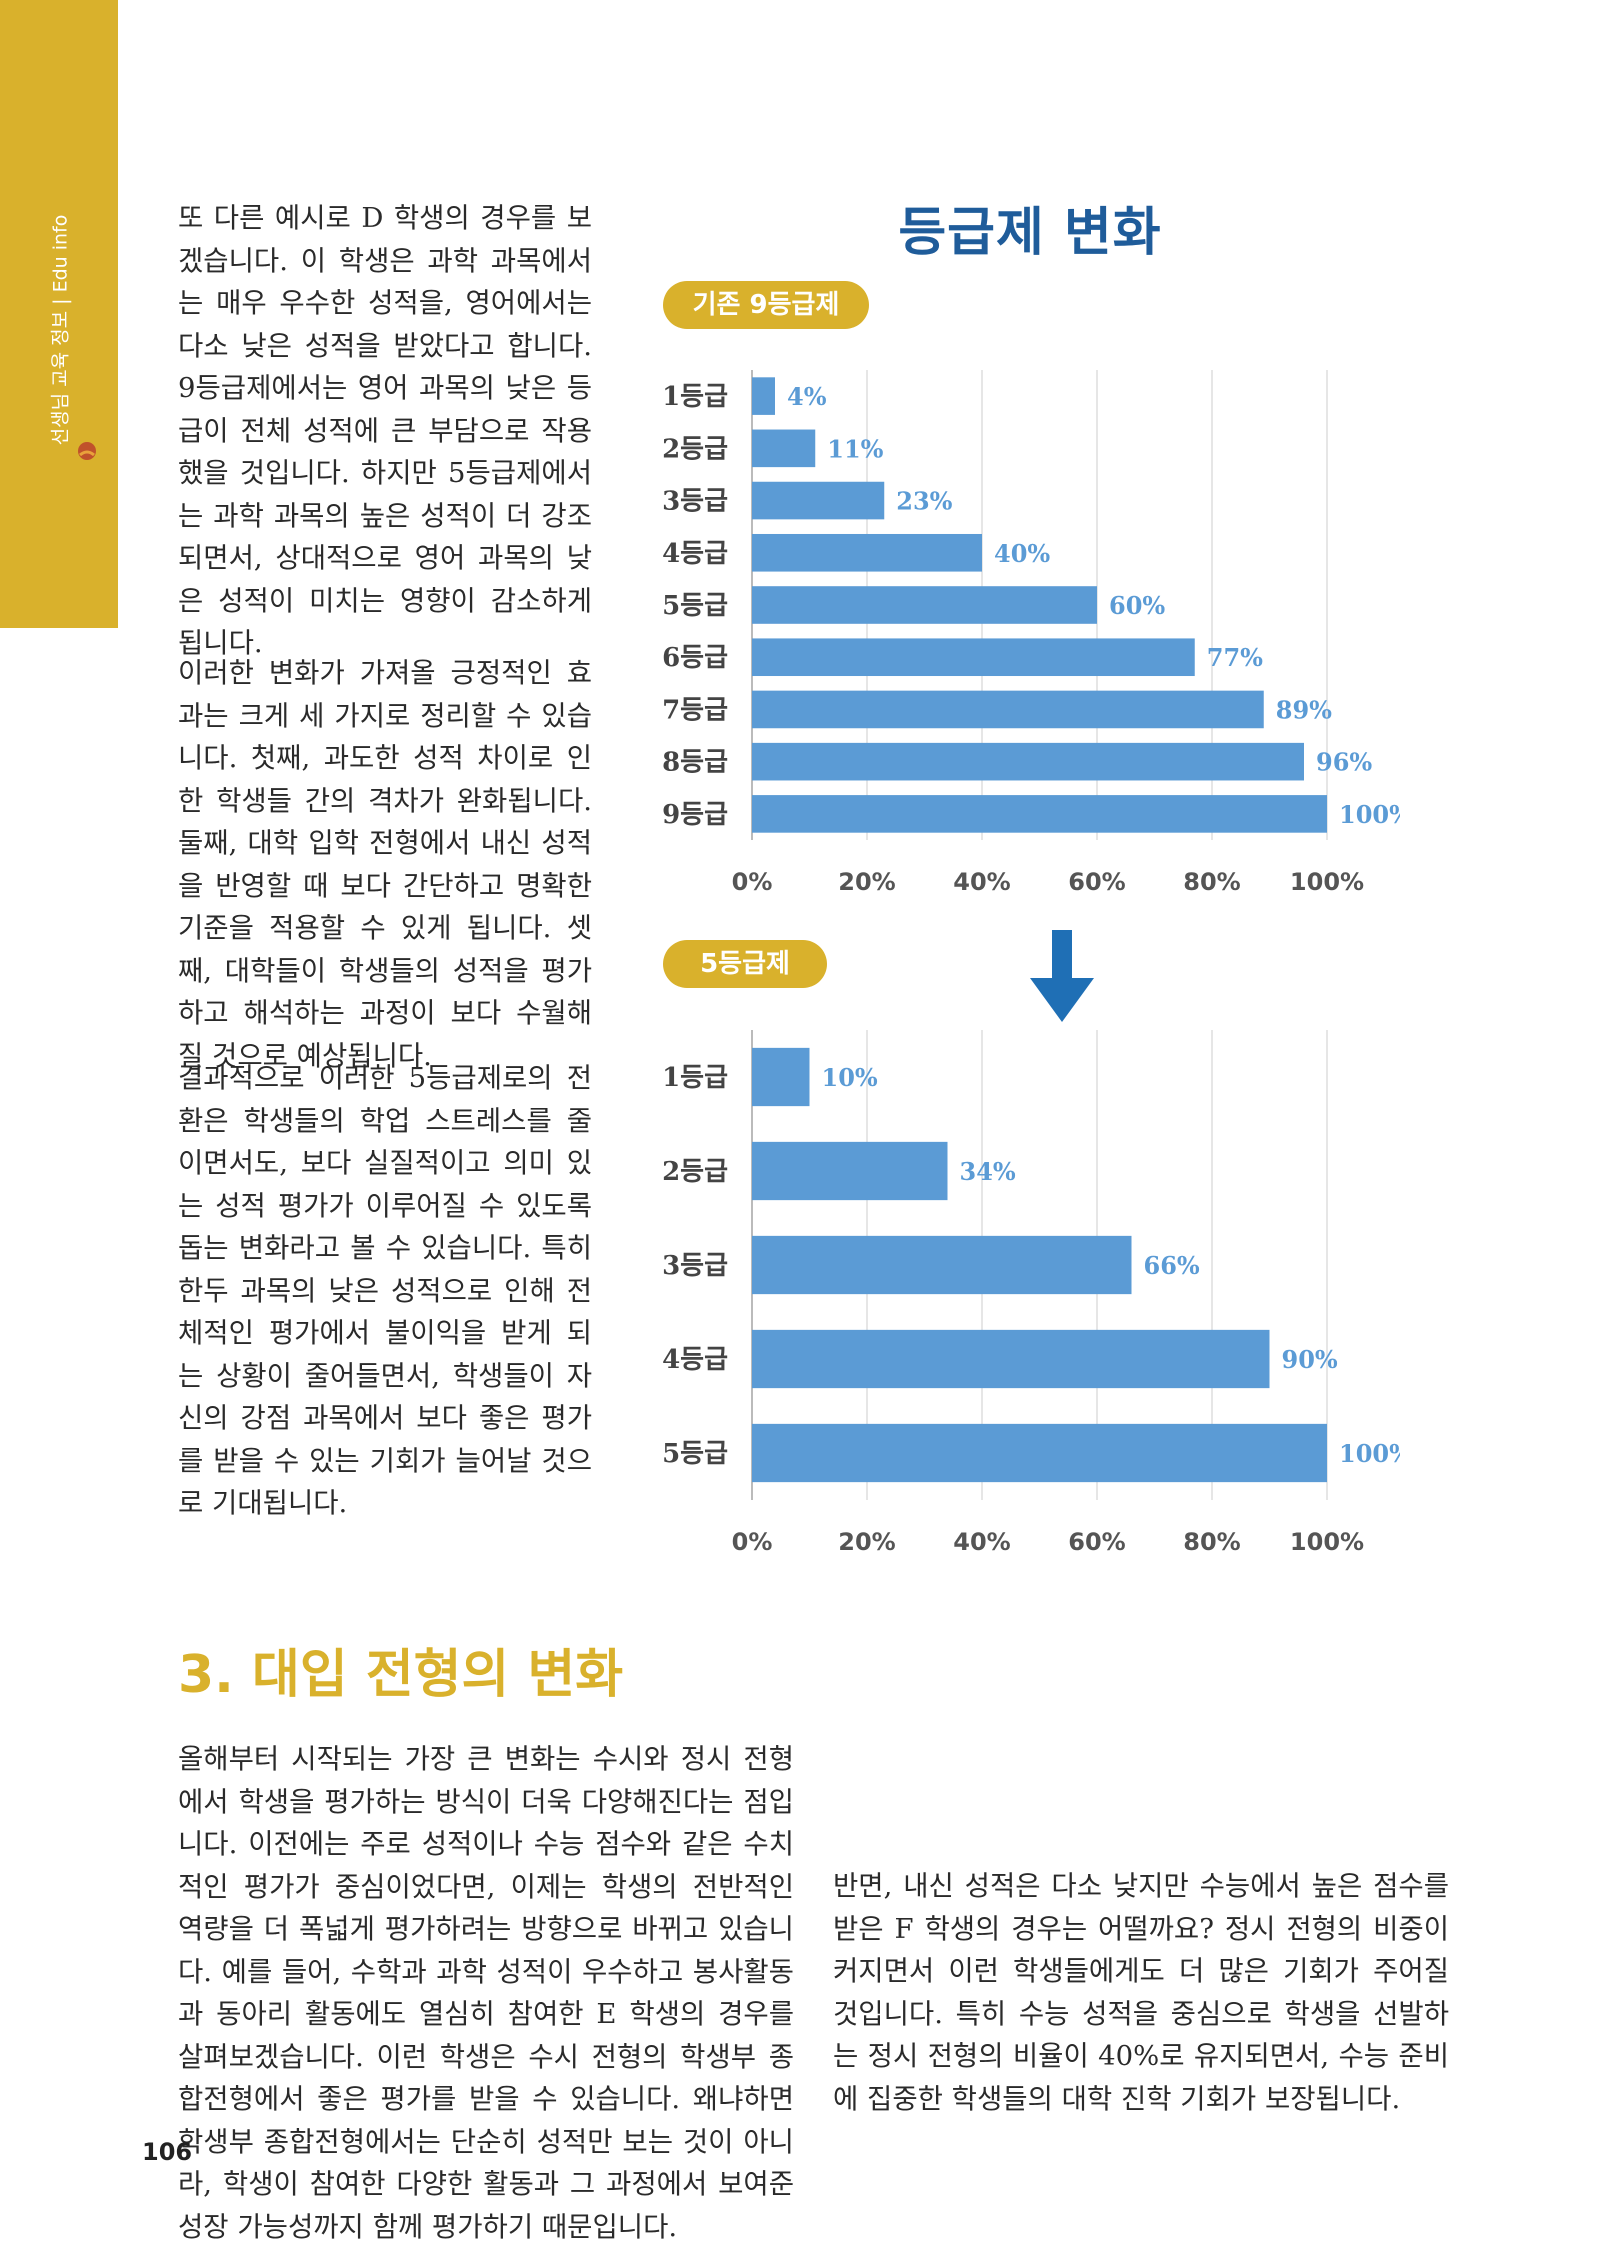  What do you see at coordinates (807, 396) in the screenshot?
I see `data-label: 4%` at bounding box center [807, 396].